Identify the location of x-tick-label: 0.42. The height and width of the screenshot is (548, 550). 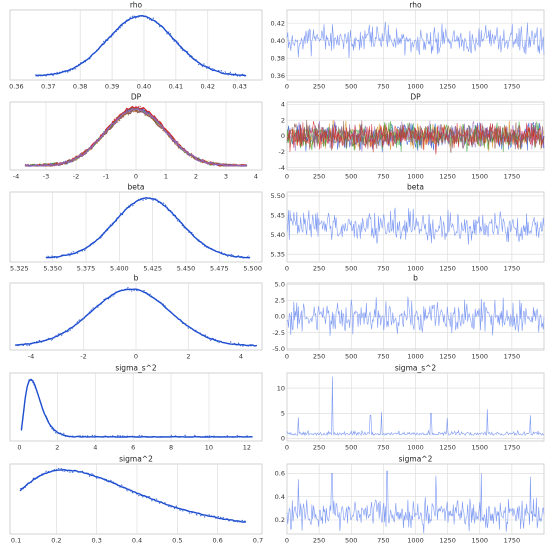
(208, 87).